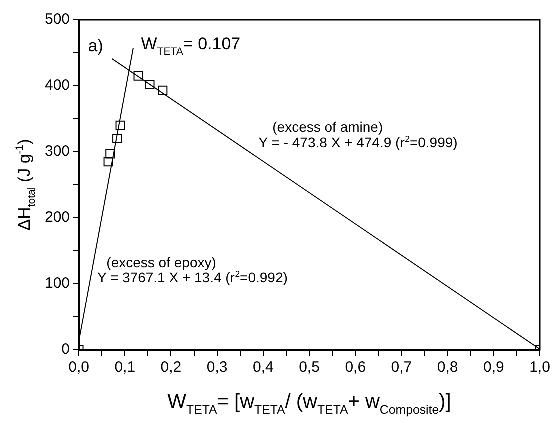 The image size is (554, 422). Describe the element at coordinates (66, 349) in the screenshot. I see `y-tick-label: 0` at that location.